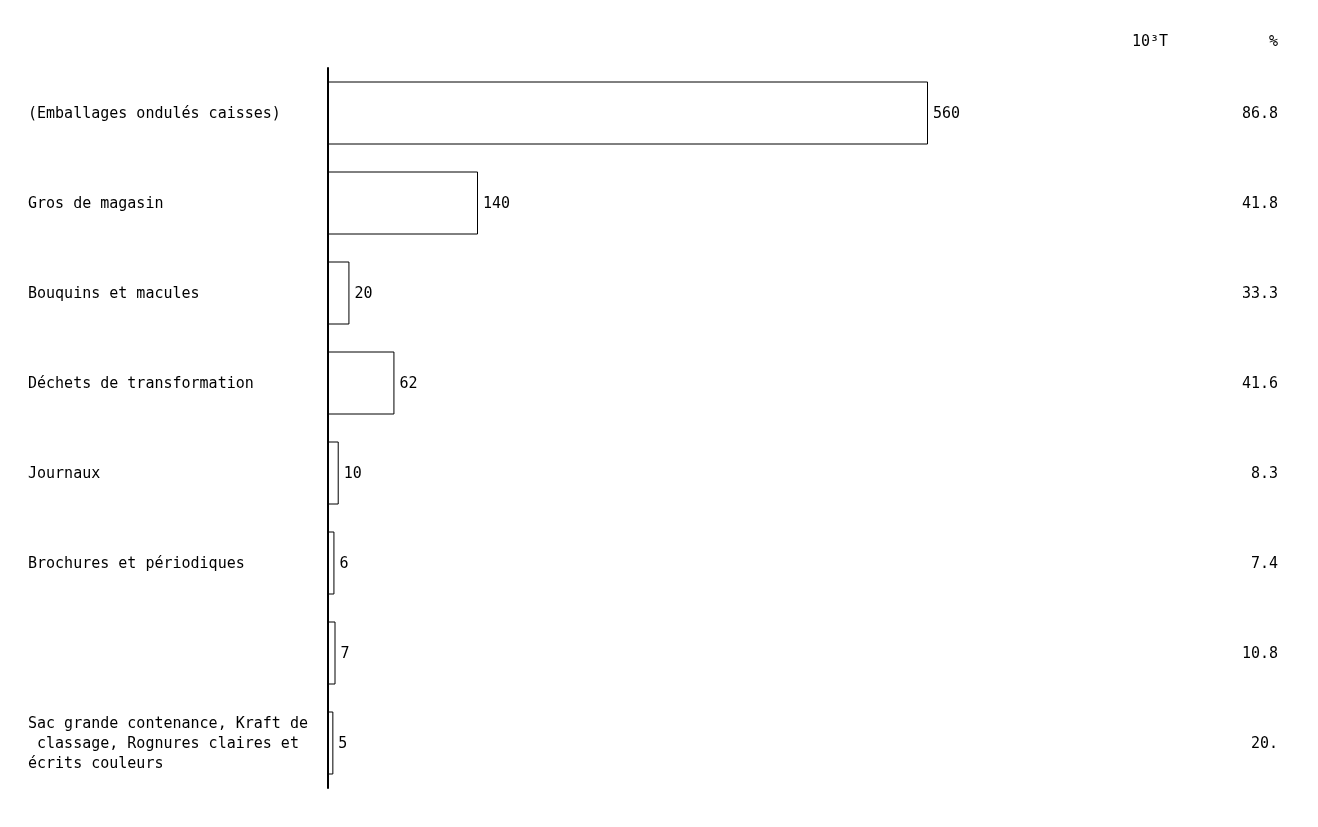 This screenshot has width=1318, height=827. I want to click on text: 41.6, so click(1259, 383).